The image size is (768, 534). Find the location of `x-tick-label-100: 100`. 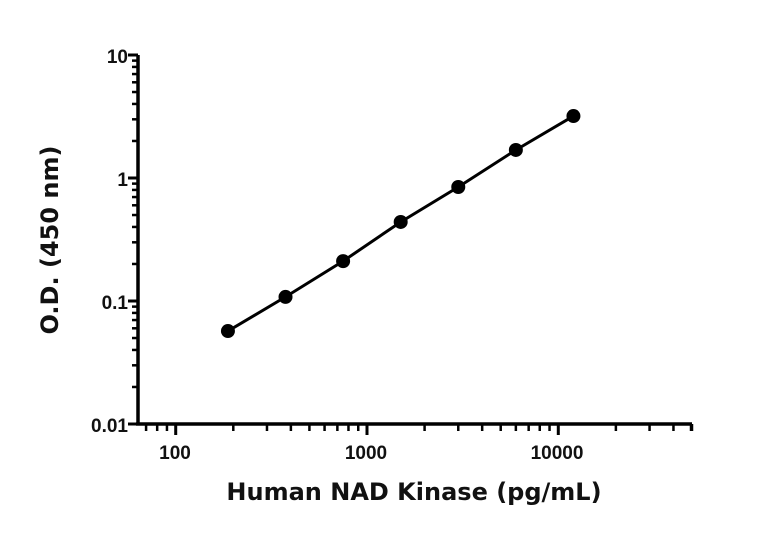

x-tick-label-100: 100 is located at coordinates (175, 453).